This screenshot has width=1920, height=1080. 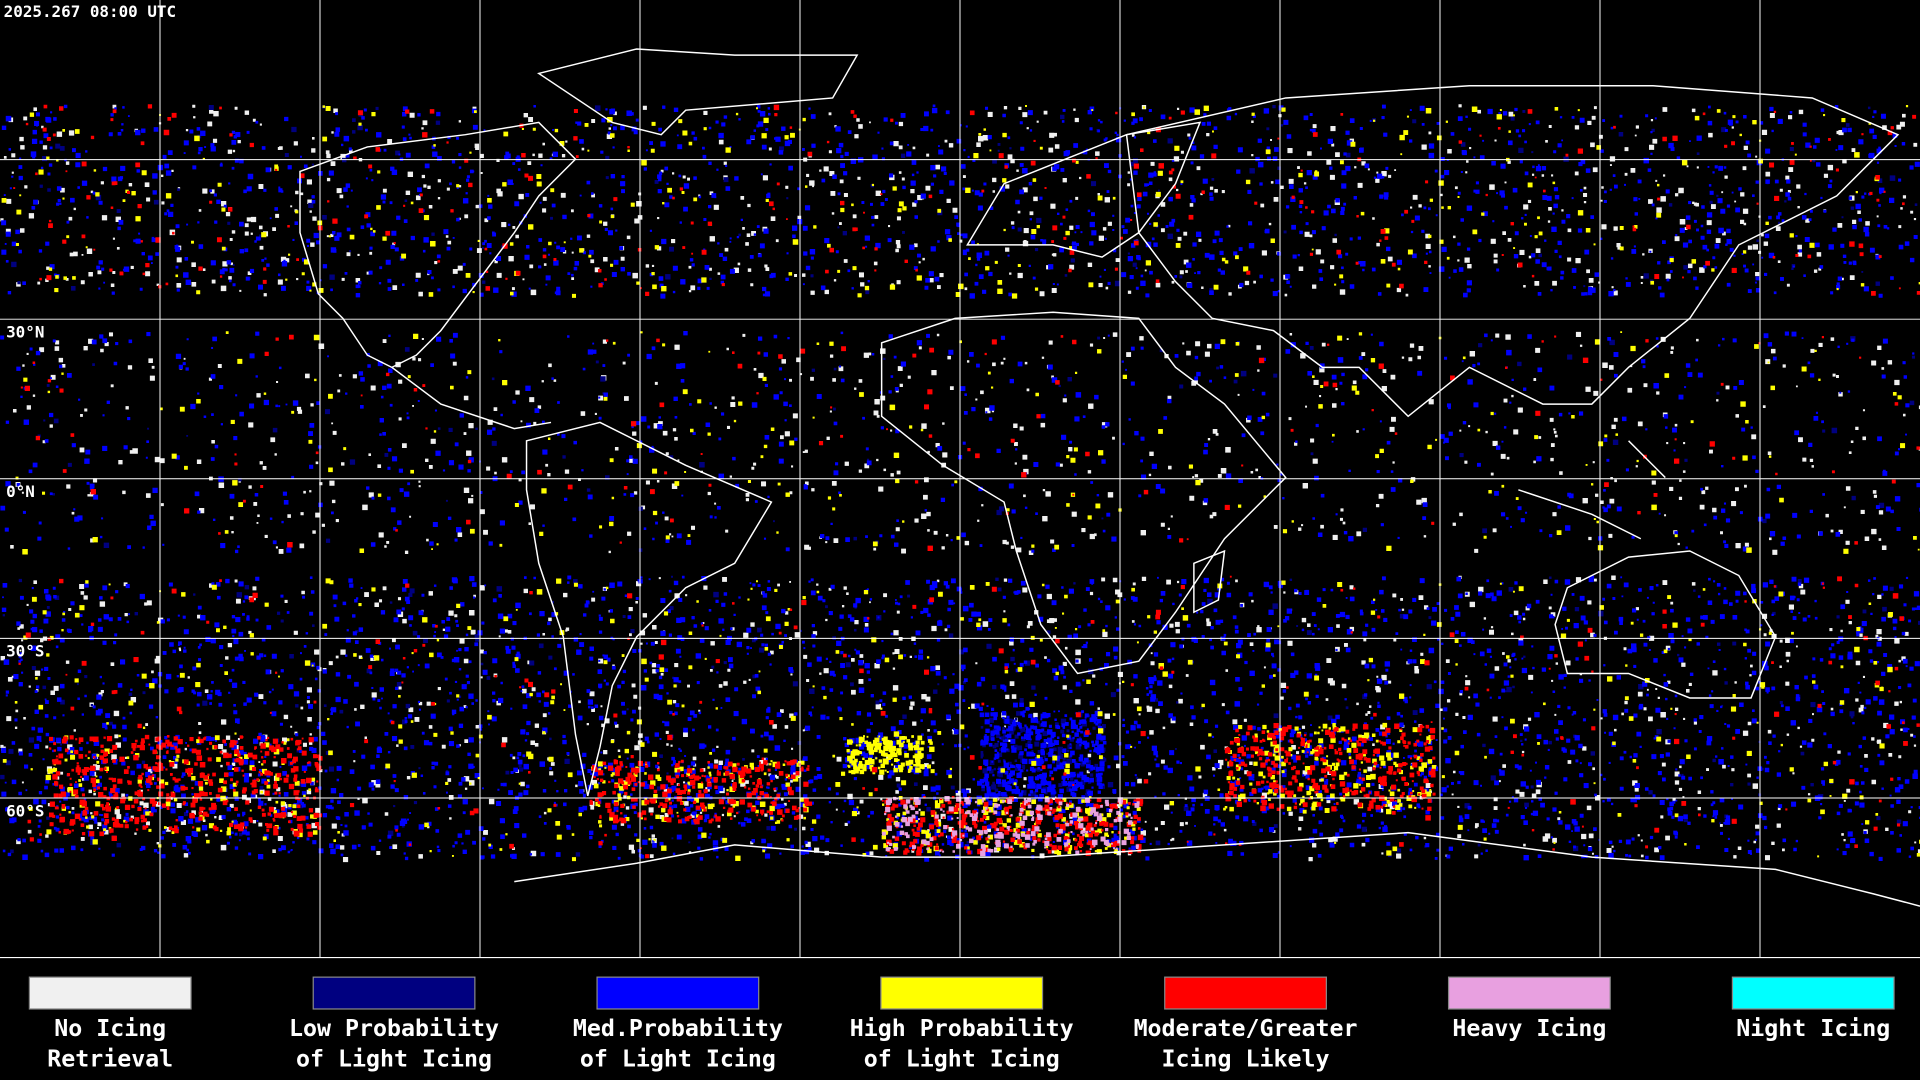 I want to click on legend-label: Retrieval, so click(x=110, y=1059).